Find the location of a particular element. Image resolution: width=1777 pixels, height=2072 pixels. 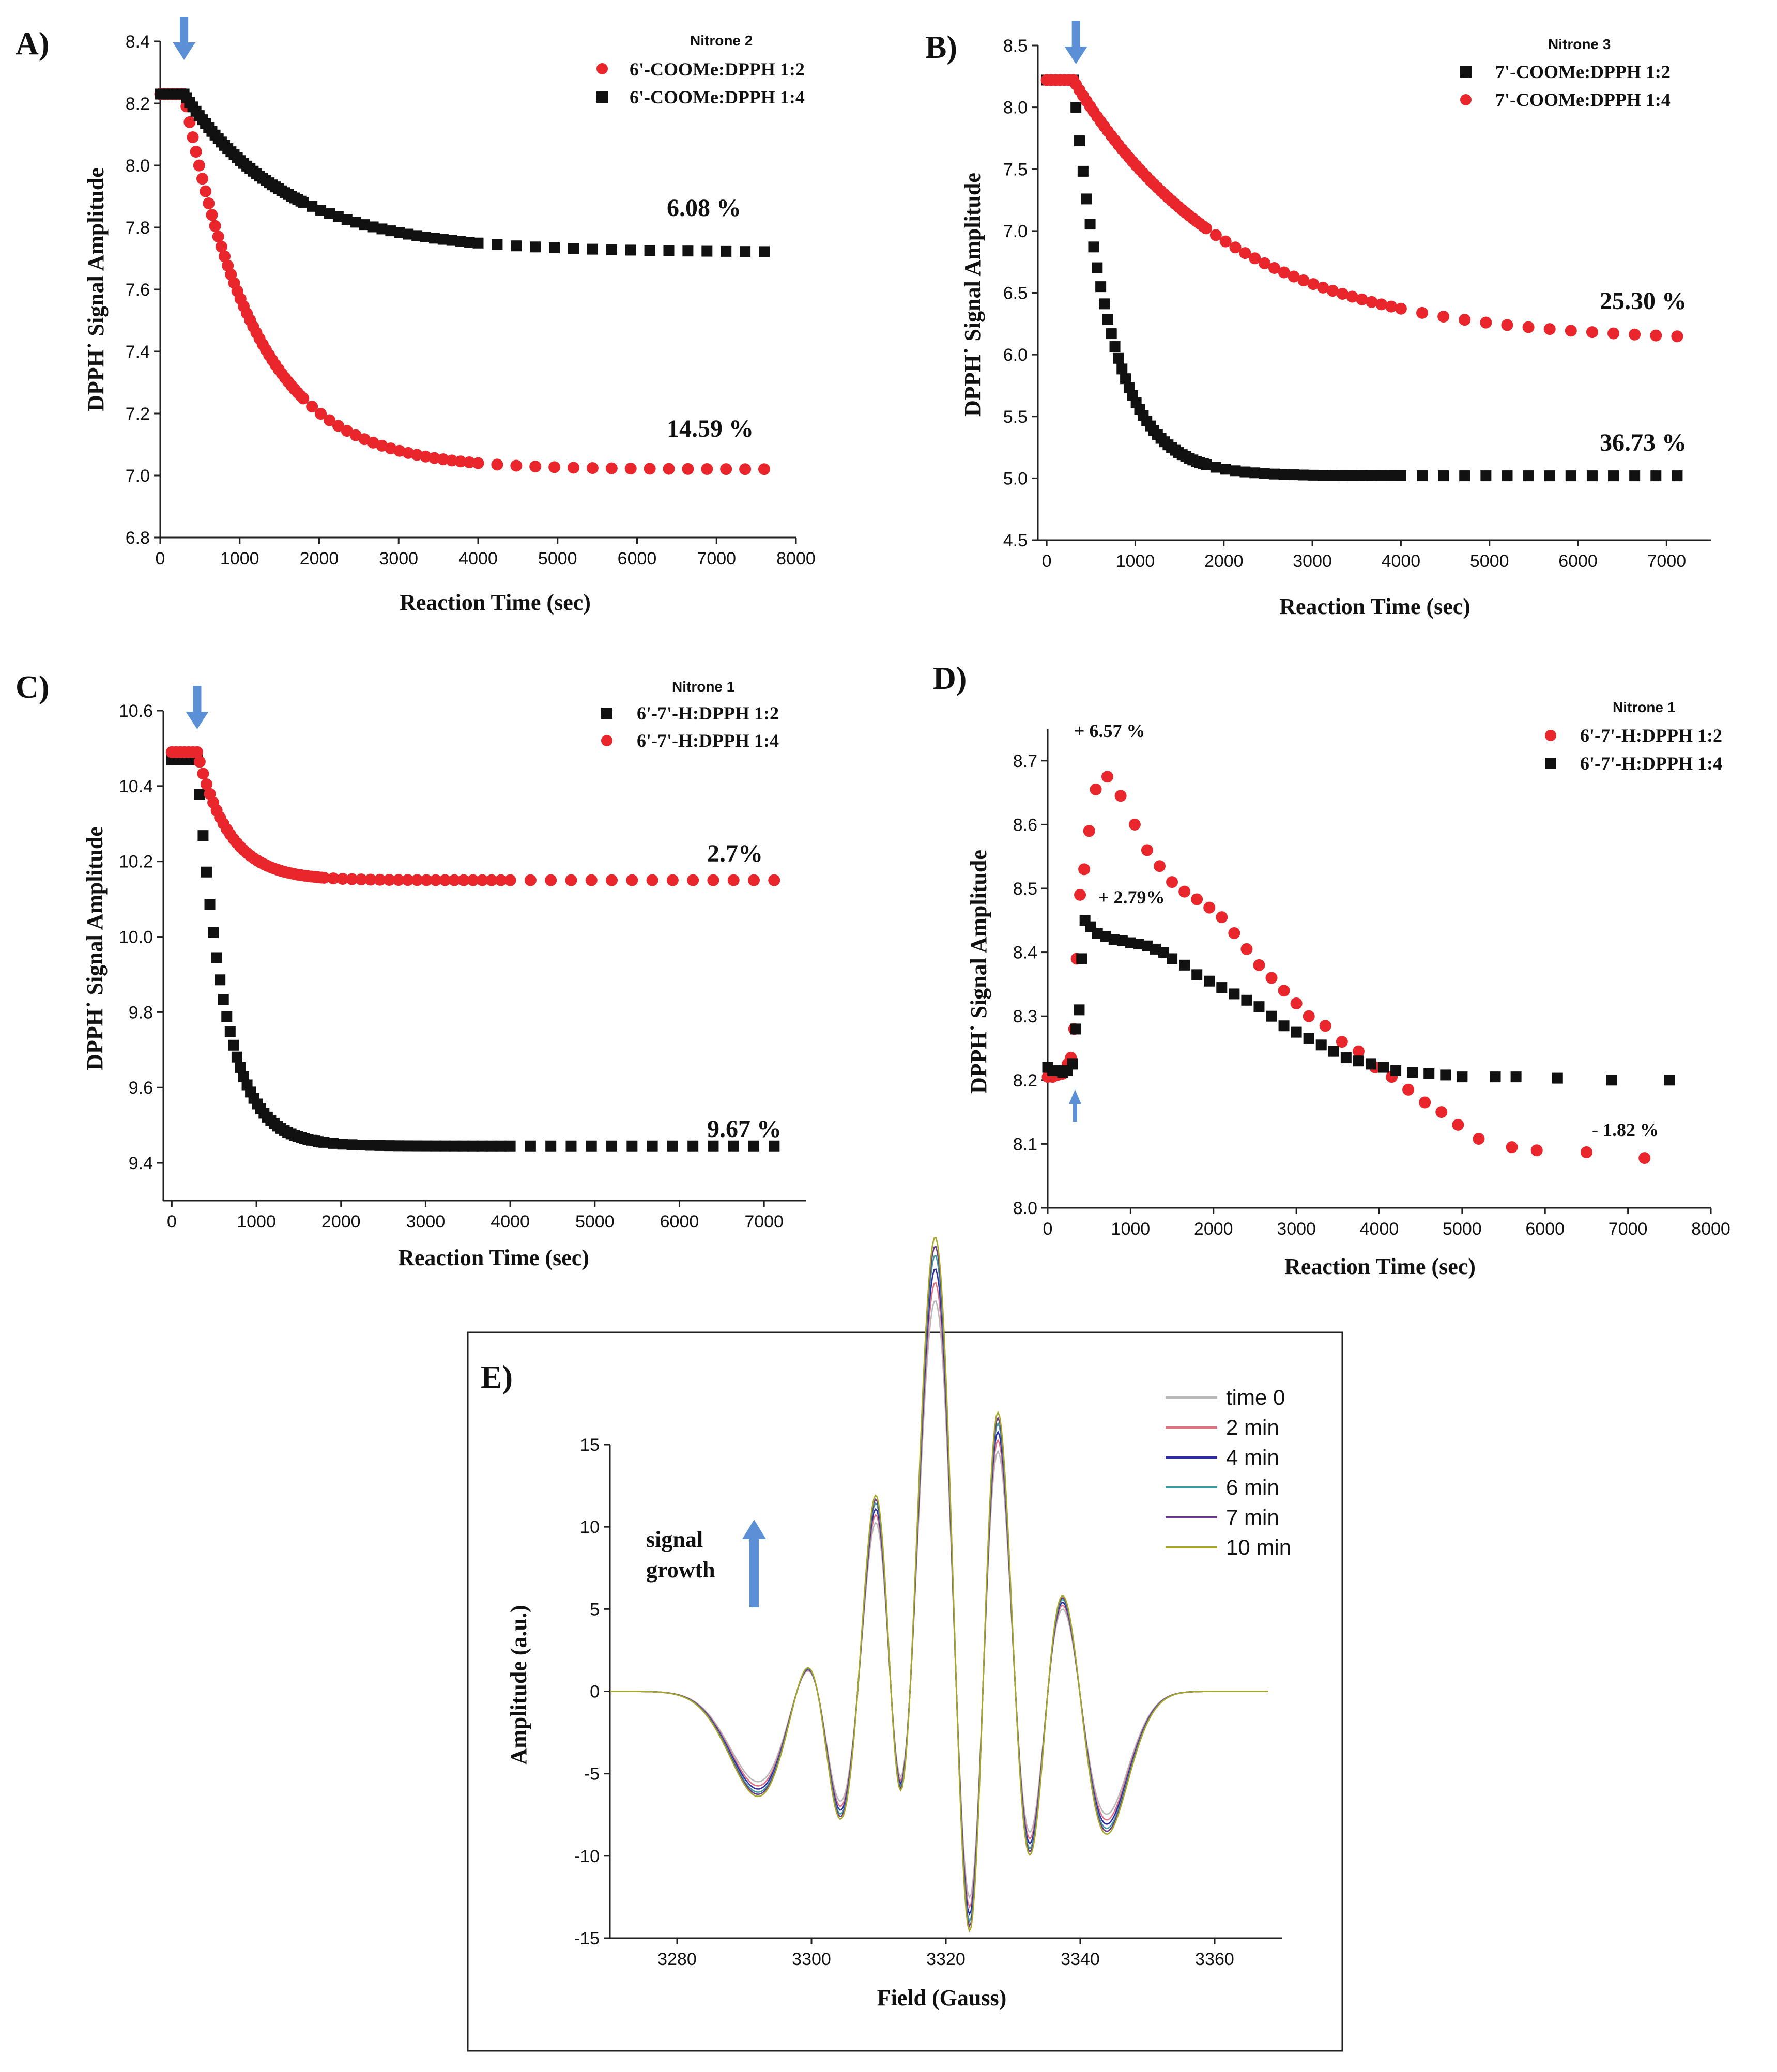

panel-d-x-tick-label: 0 is located at coordinates (1048, 1229).